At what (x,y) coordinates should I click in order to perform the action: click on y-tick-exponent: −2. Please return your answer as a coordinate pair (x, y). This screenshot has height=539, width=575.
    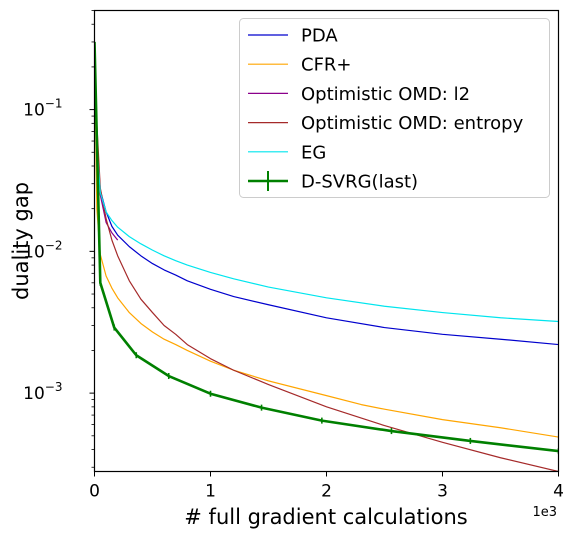
    Looking at the image, I should click on (54, 245).